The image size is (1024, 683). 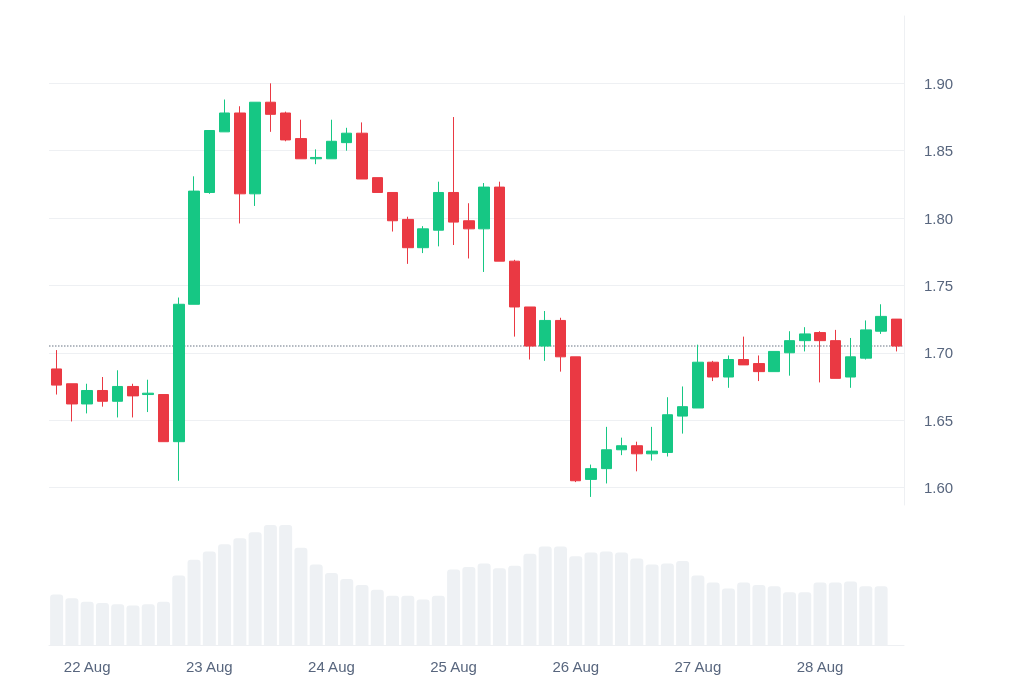 What do you see at coordinates (939, 420) in the screenshot?
I see `y-tick-label: 1.65` at bounding box center [939, 420].